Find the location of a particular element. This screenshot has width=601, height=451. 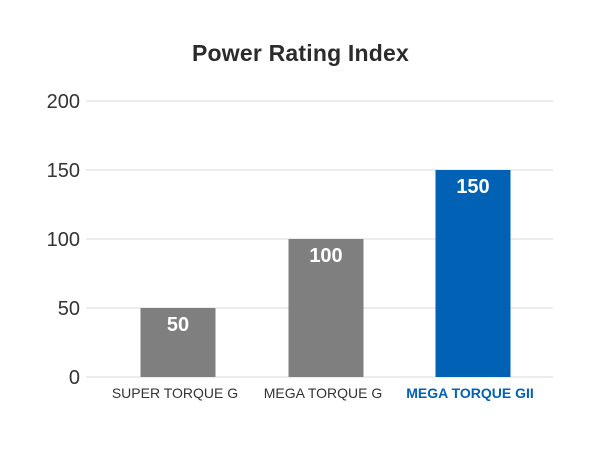

chart-title: Power Rating Index is located at coordinates (300, 53).